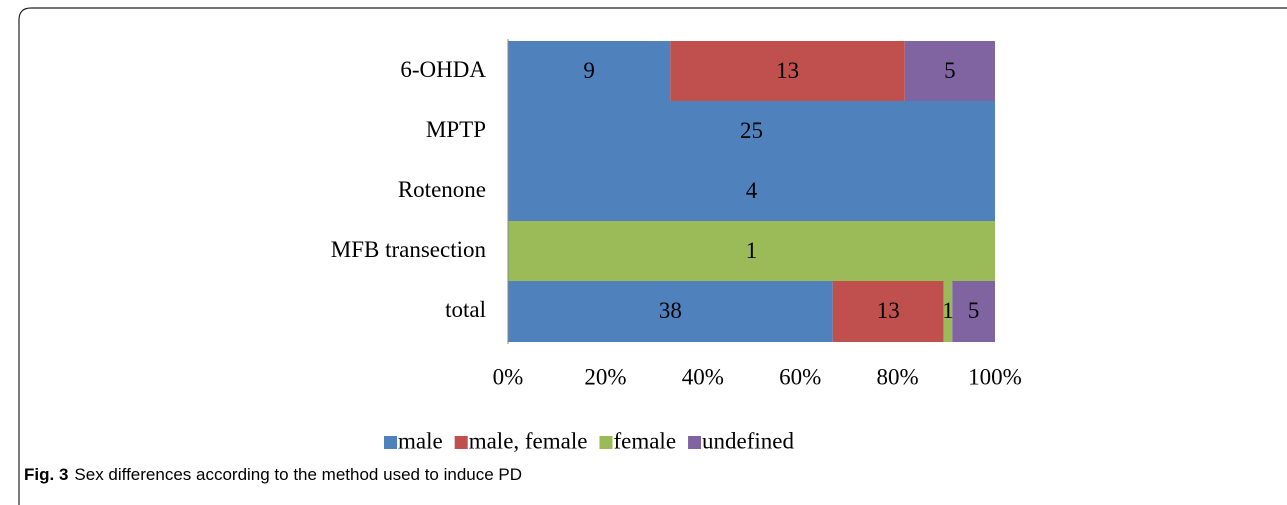 This screenshot has height=505, width=1287. I want to click on x-tick-label: 0%, so click(508, 376).